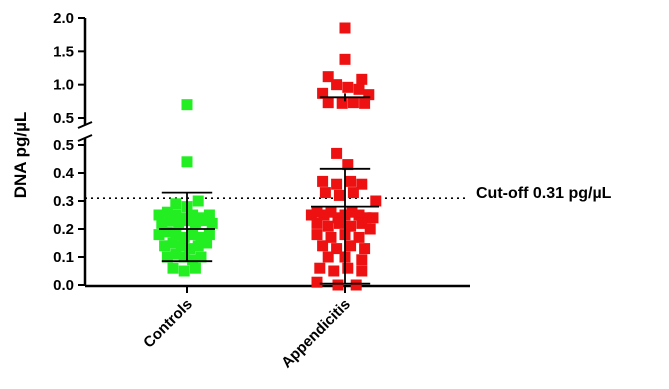 The height and width of the screenshot is (389, 669). I want to click on y-tick-label: 0.1, so click(63, 257).